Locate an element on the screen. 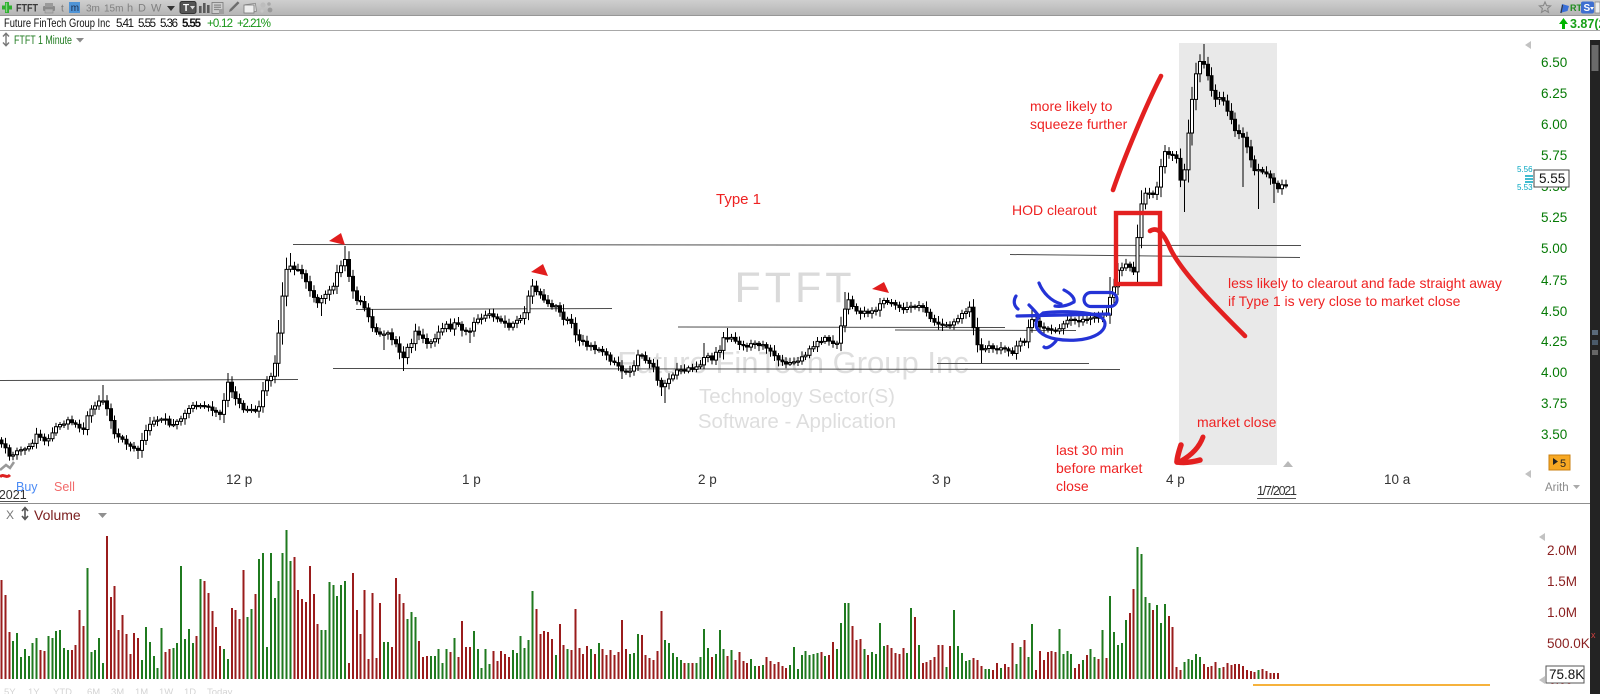  svg-text: RT is located at coordinates (1576, 8).